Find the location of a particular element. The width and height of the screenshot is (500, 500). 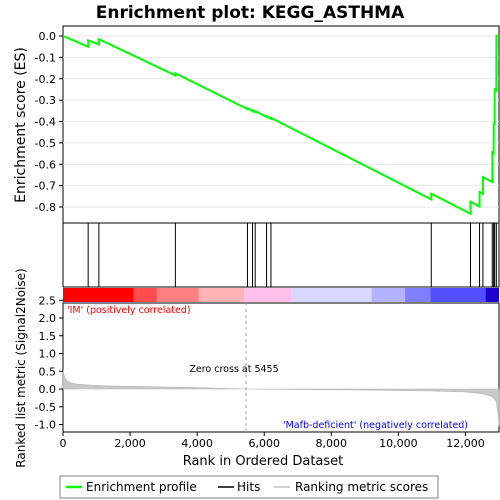

es-y-tick-label: -0.5 is located at coordinates (45, 143).